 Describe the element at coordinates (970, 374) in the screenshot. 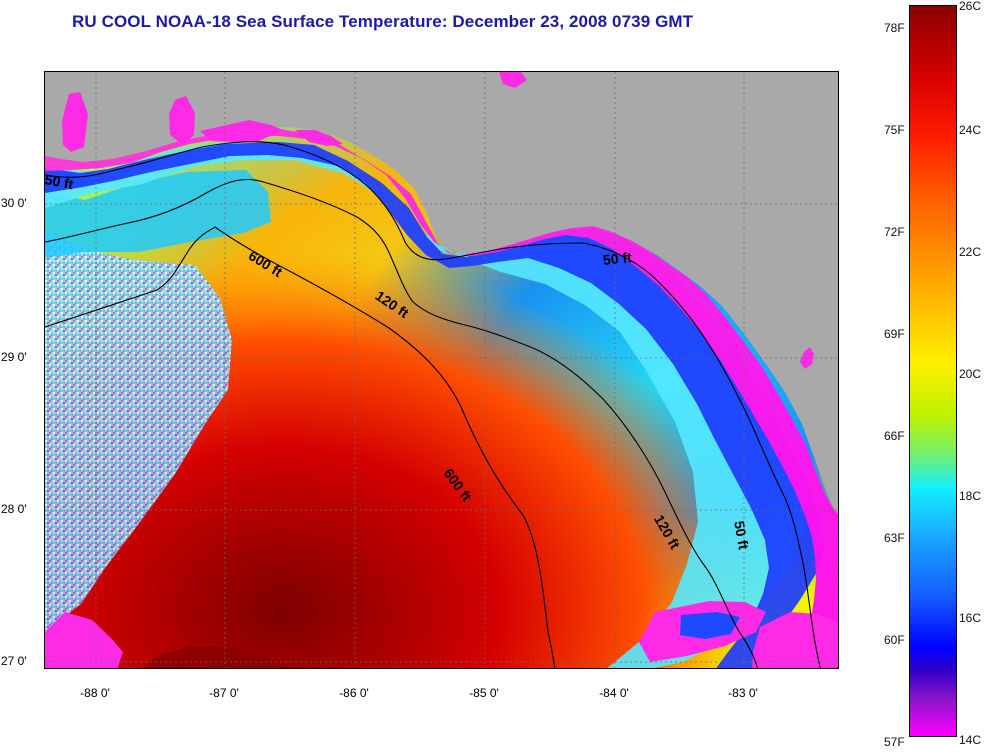

I see `colorbar-c-label-20: 20C` at that location.